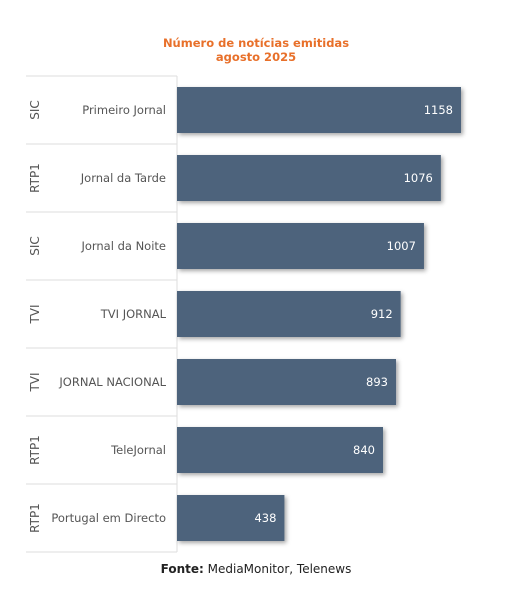 The height and width of the screenshot is (603, 512). I want to click on data-label: 893, so click(377, 382).